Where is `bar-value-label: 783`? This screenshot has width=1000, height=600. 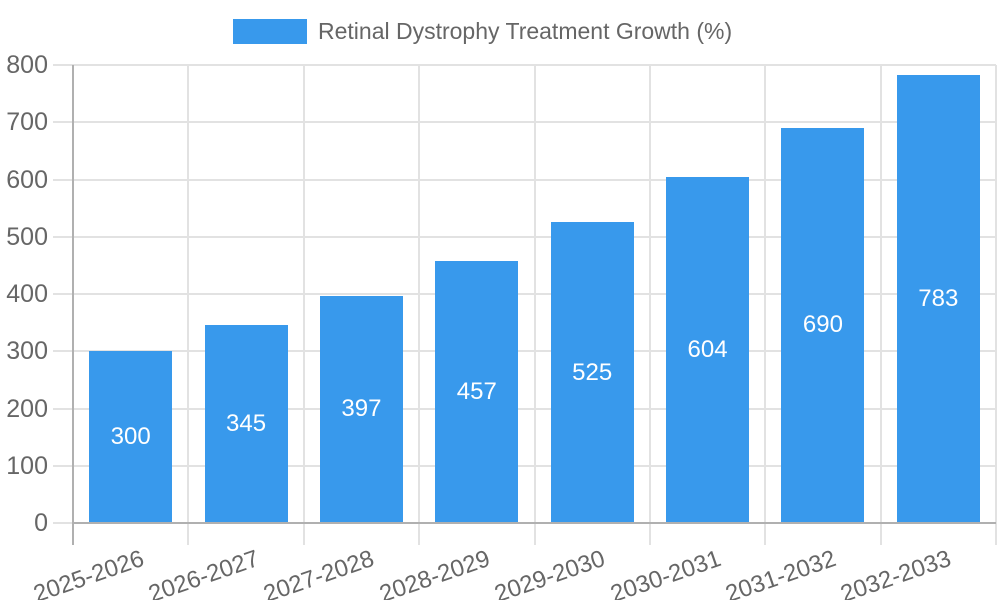 bar-value-label: 783 is located at coordinates (938, 298).